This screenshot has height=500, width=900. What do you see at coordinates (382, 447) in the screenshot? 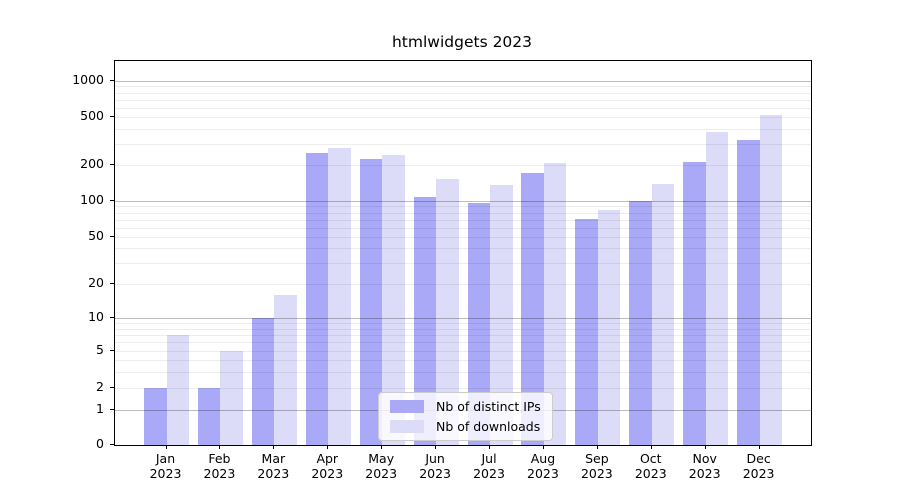
I see `x-tick-mark-may` at bounding box center [382, 447].